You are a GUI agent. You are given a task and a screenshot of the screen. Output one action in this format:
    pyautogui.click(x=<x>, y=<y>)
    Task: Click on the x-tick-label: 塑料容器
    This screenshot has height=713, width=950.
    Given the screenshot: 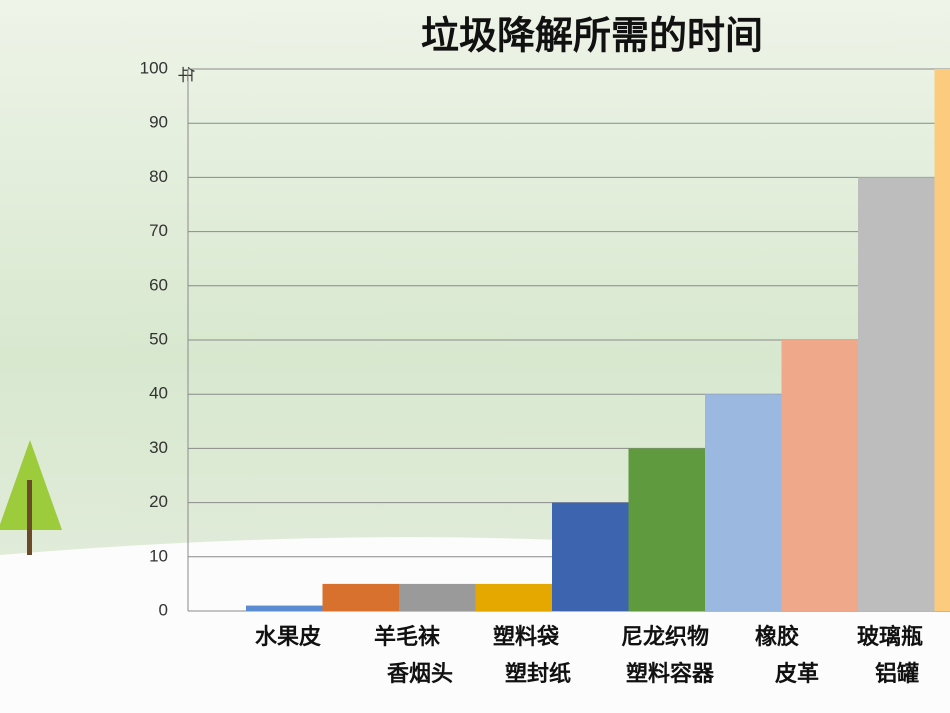 What is the action you would take?
    pyautogui.click(x=670, y=674)
    